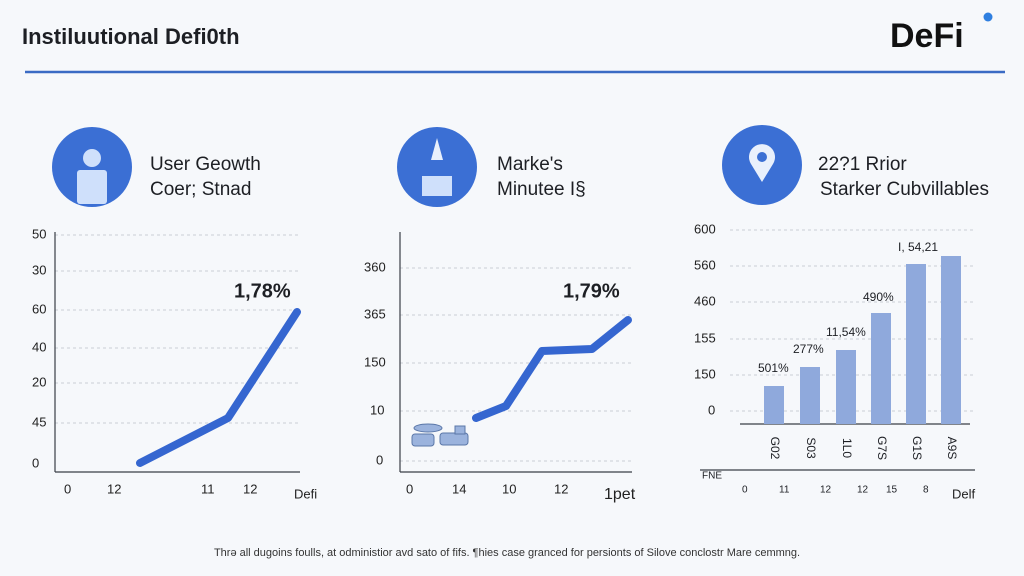  I want to click on x-tick-label: 14, so click(459, 488).